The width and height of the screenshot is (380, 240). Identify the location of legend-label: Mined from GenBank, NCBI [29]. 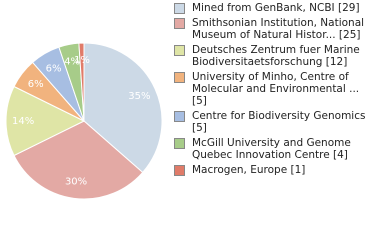
(276, 8).